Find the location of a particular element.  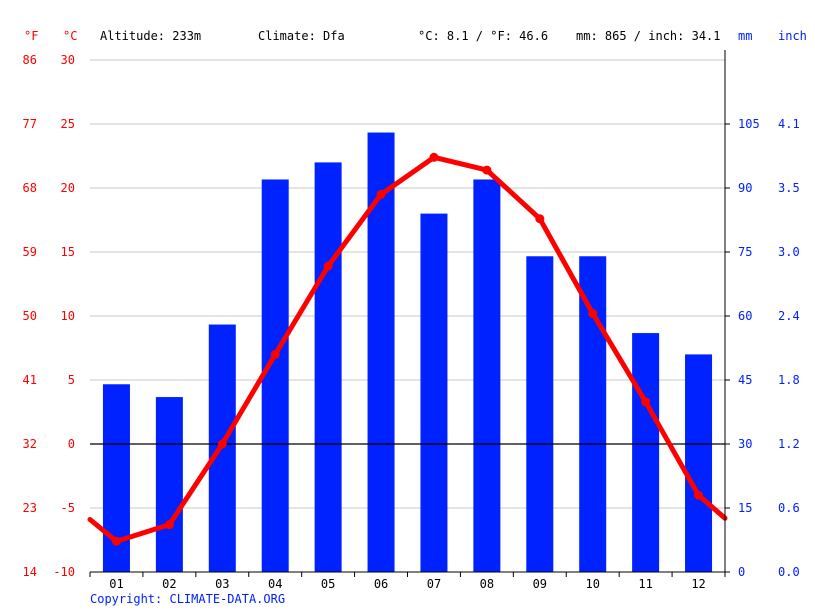

fahrenheit-tick-label: 59 is located at coordinates (30, 252).